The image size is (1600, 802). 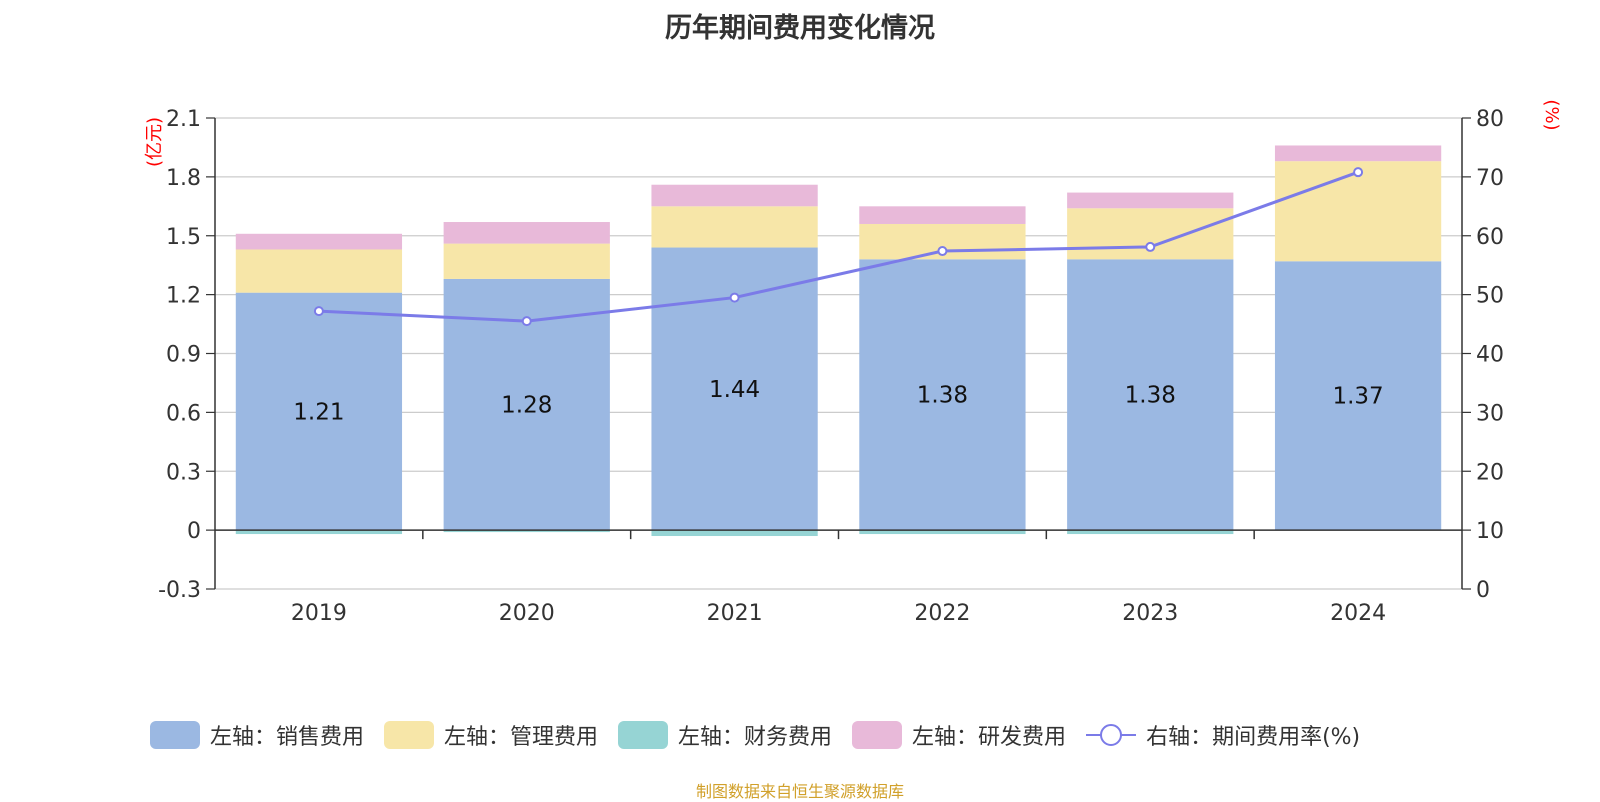 I want to click on right-tick-label: 10, so click(x=1490, y=531).